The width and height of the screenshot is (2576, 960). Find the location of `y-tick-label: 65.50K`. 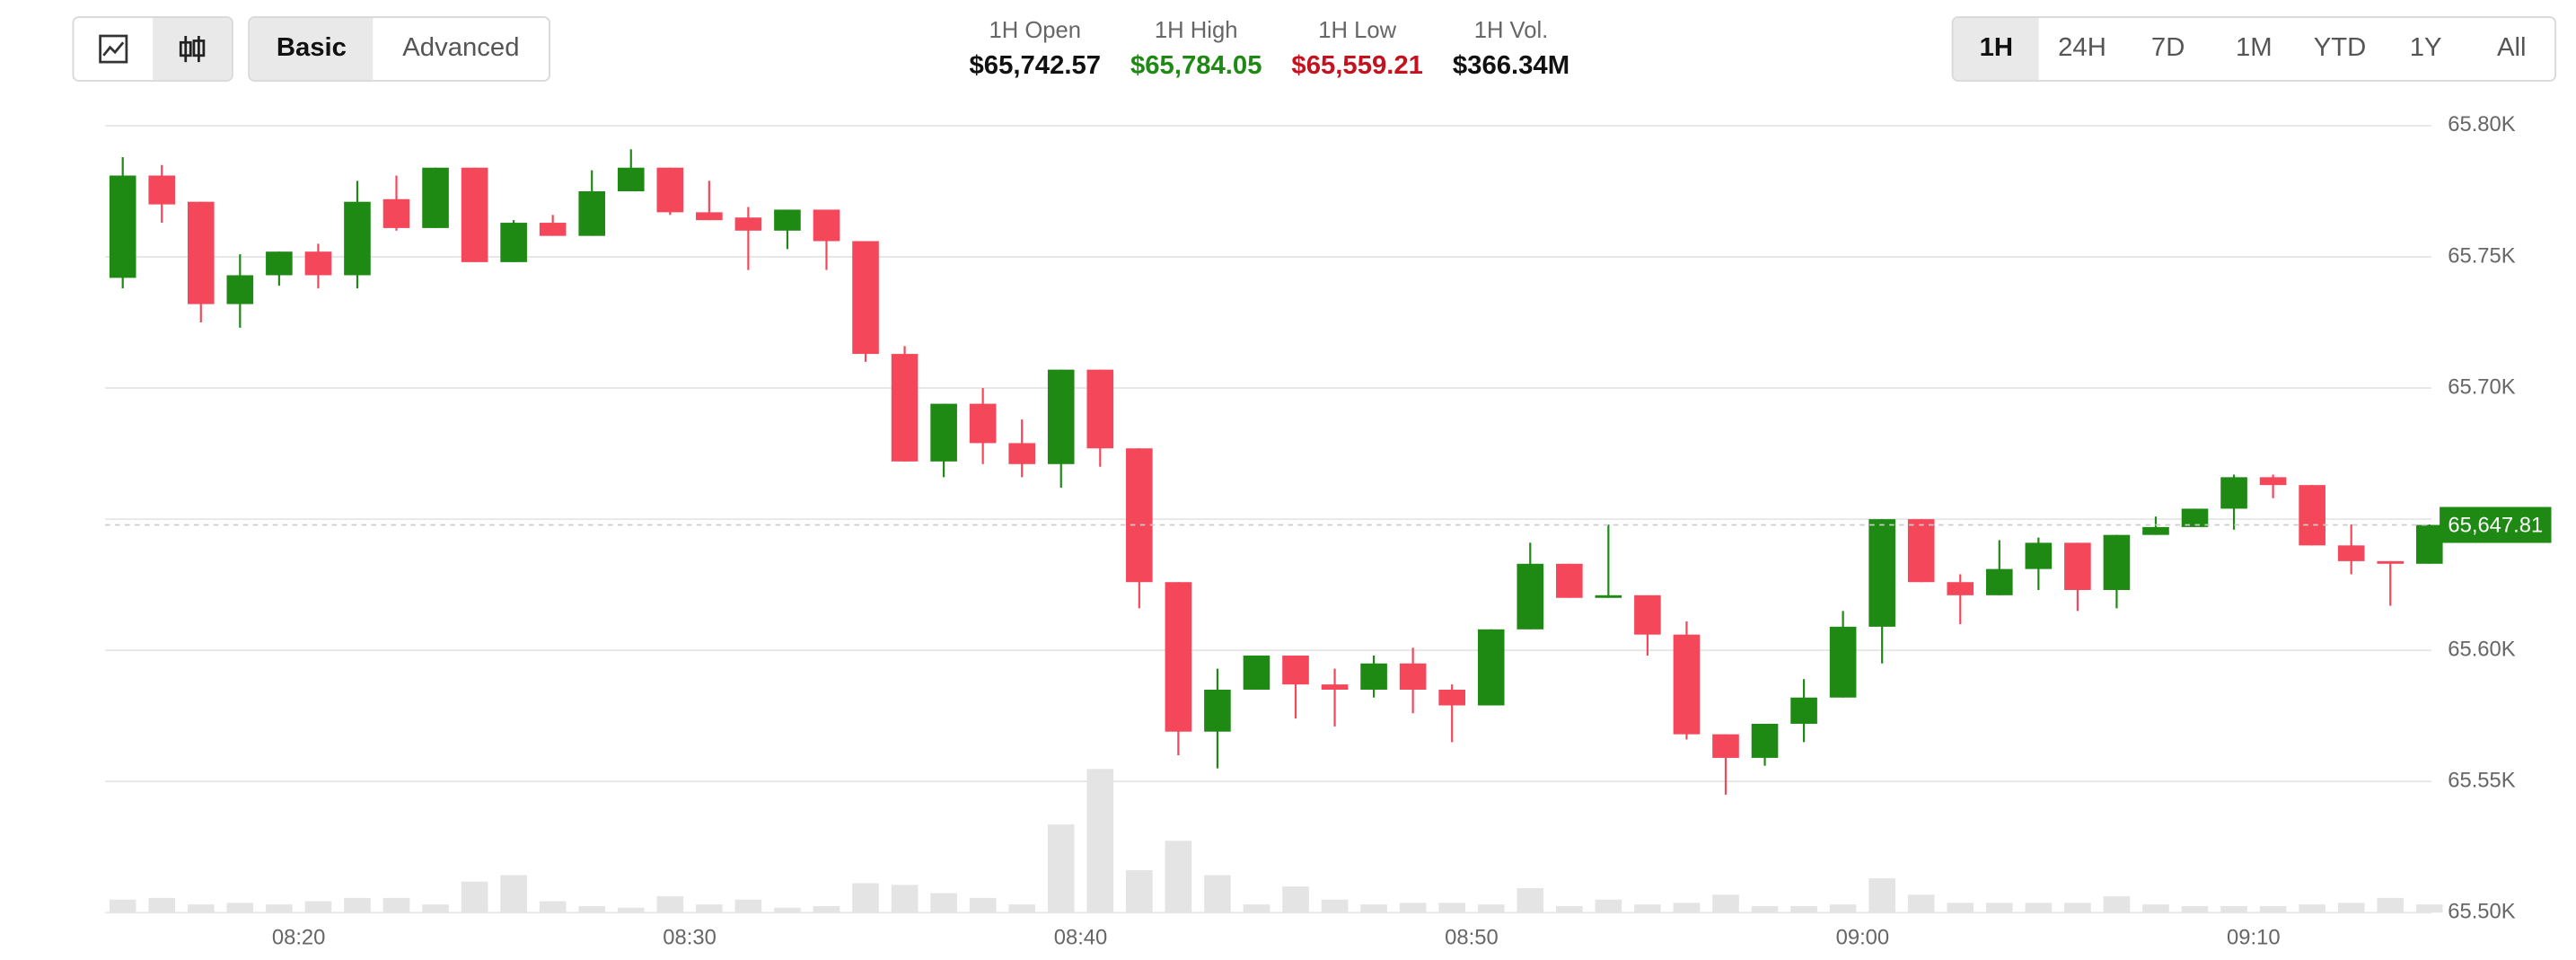

y-tick-label: 65.50K is located at coordinates (2482, 912).